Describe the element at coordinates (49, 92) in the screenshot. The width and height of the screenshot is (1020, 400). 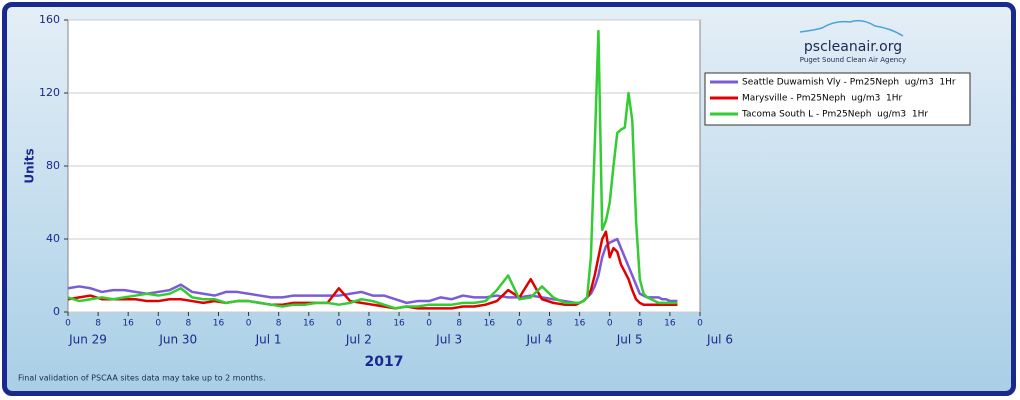
I see `y-tick-label: 120` at that location.